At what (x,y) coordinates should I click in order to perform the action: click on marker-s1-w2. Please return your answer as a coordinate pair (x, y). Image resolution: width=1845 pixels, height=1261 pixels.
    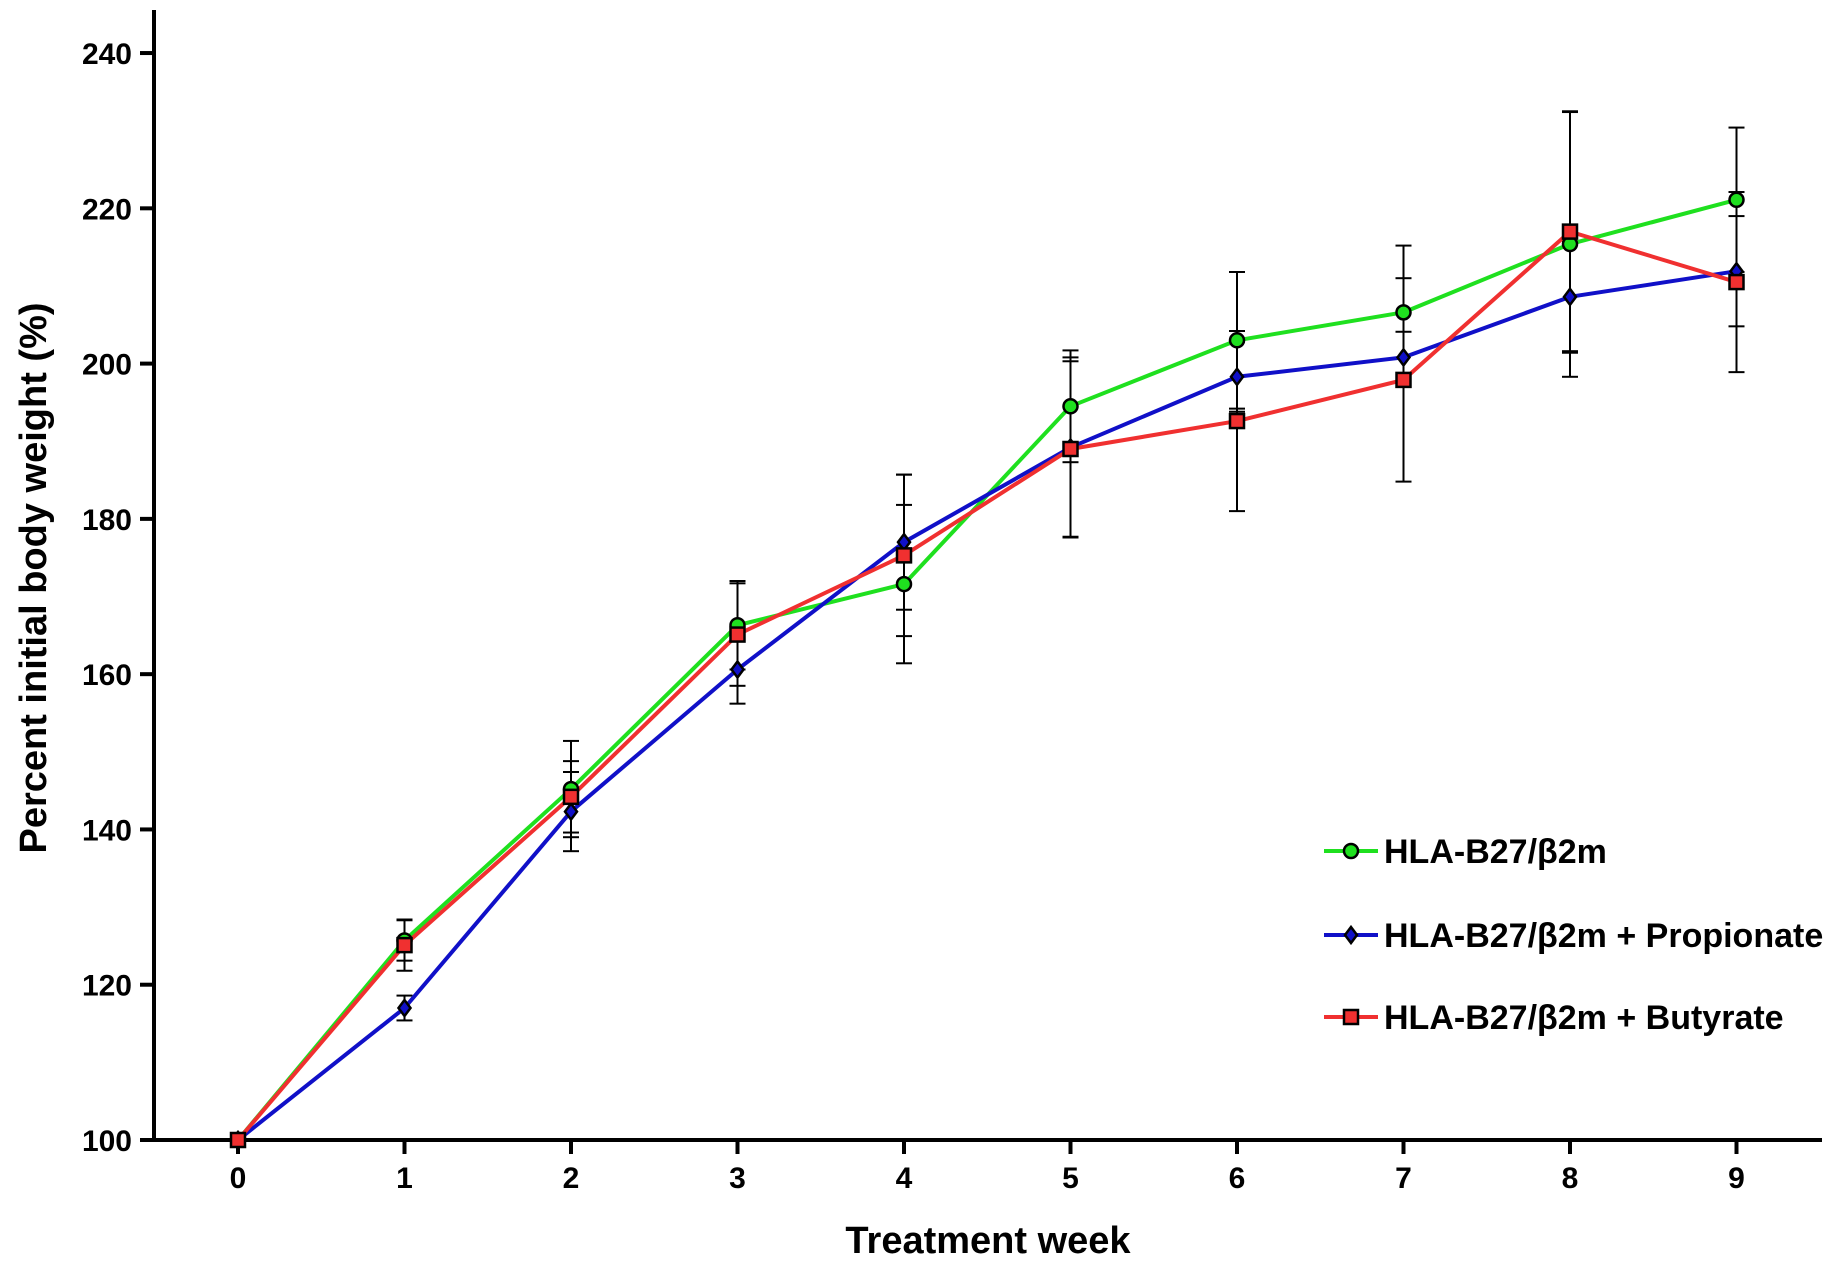
    Looking at the image, I should click on (571, 811).